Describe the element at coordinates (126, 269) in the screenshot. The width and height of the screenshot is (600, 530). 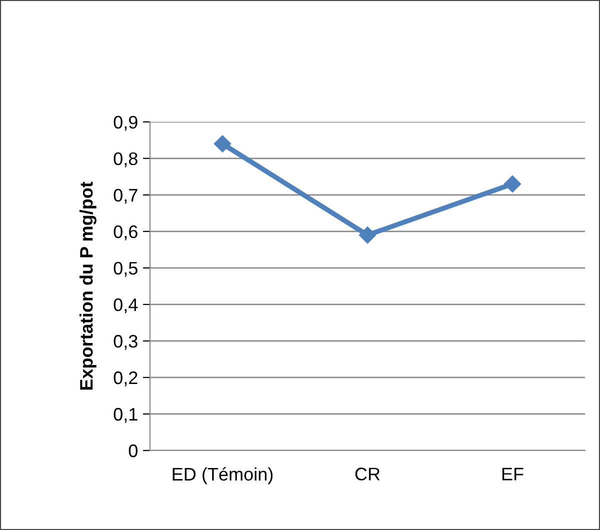
I see `y-tick-label: 0,5` at that location.